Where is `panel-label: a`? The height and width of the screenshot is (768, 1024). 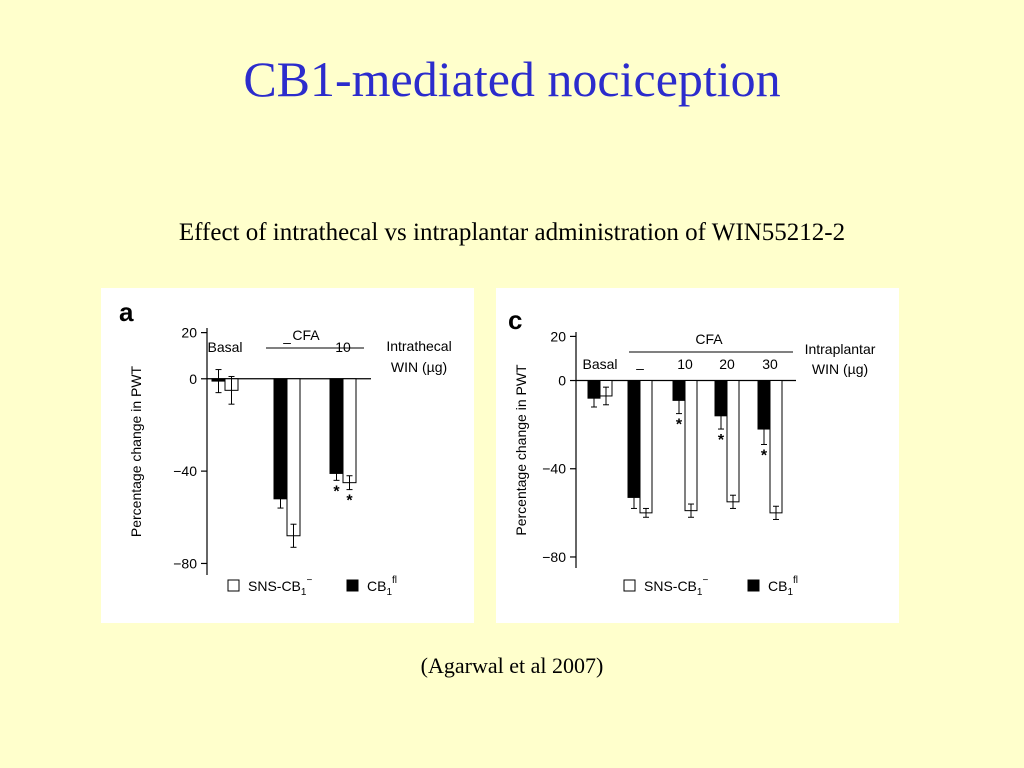
panel-label: a is located at coordinates (126, 312).